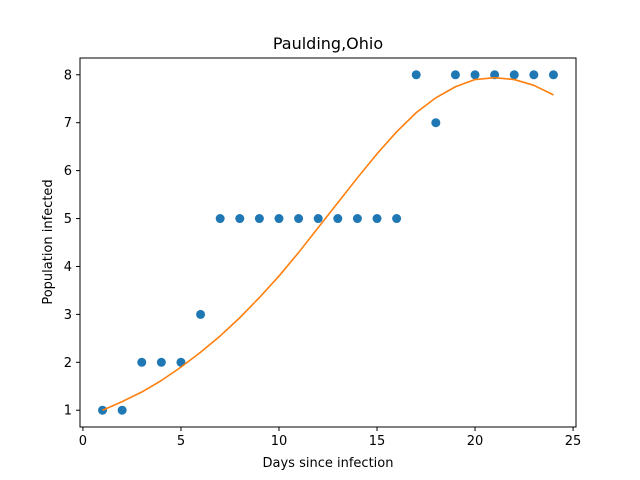 The image size is (640, 480). Describe the element at coordinates (68, 363) in the screenshot. I see `y-tick-label: 2` at that location.